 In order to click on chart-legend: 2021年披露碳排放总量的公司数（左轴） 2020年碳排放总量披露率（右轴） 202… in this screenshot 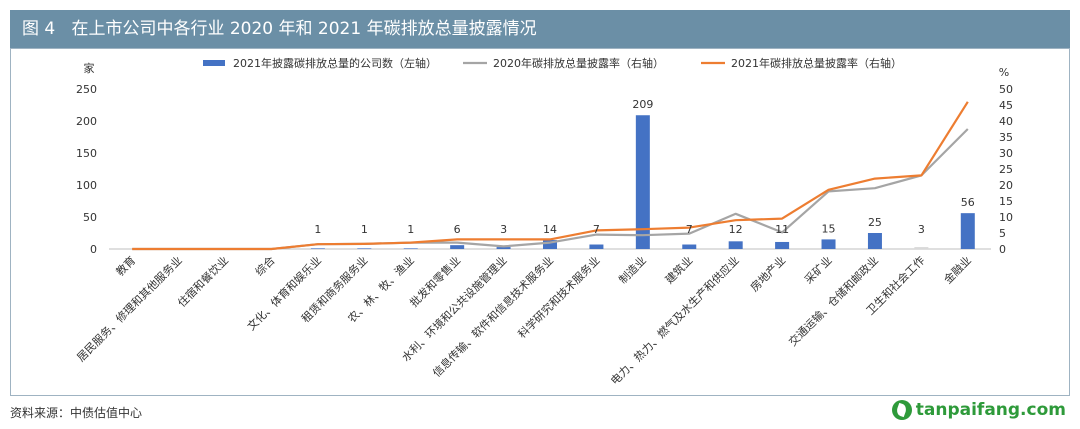, I will do `click(552, 63)`.